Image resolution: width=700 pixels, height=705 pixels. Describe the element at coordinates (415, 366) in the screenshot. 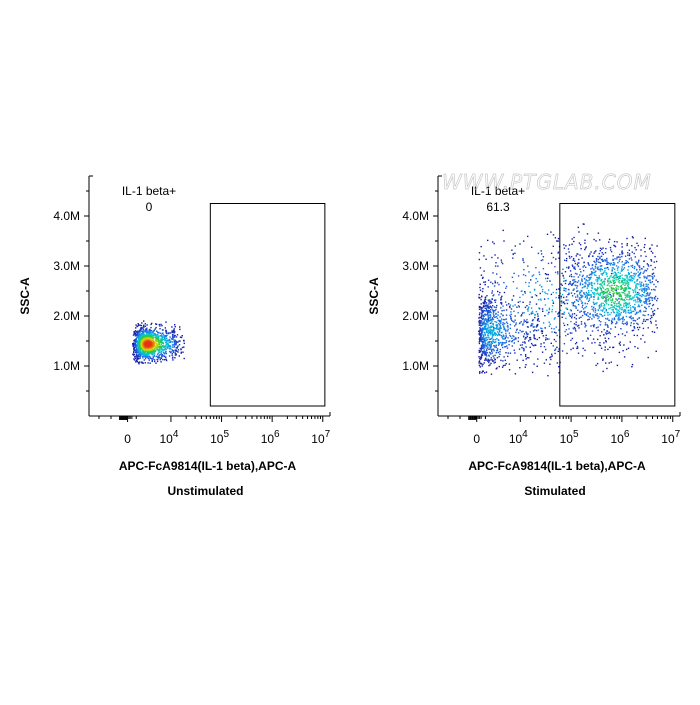

I see `y-tick-label: 1.0M` at that location.